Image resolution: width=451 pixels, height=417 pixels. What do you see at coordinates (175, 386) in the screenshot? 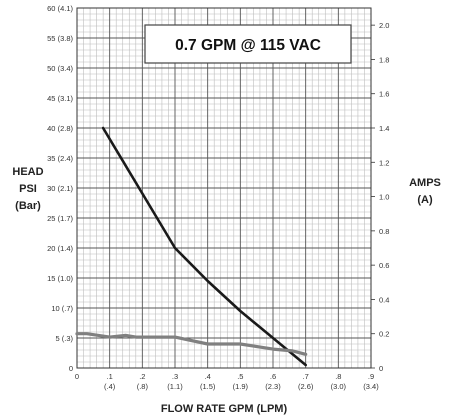
I see `x-tick-sublabel: (1.1)` at bounding box center [175, 386].